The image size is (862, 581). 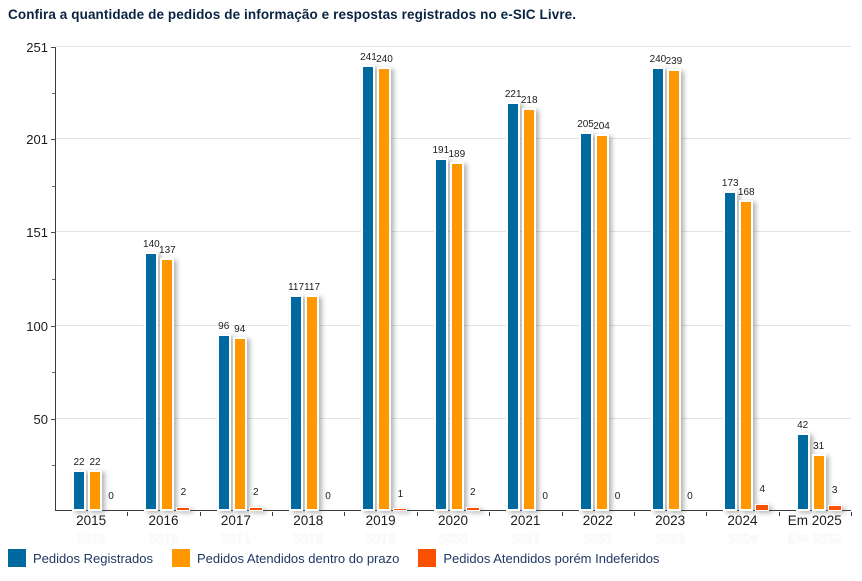 I want to click on value-label: 239, so click(x=674, y=62).